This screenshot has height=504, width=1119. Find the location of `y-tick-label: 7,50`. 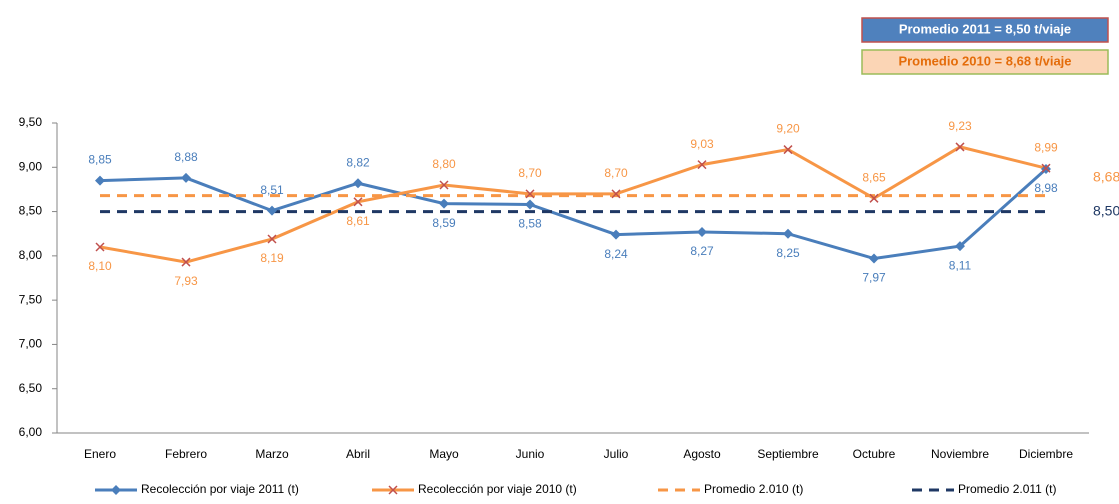

y-tick-label: 7,50 is located at coordinates (31, 299).